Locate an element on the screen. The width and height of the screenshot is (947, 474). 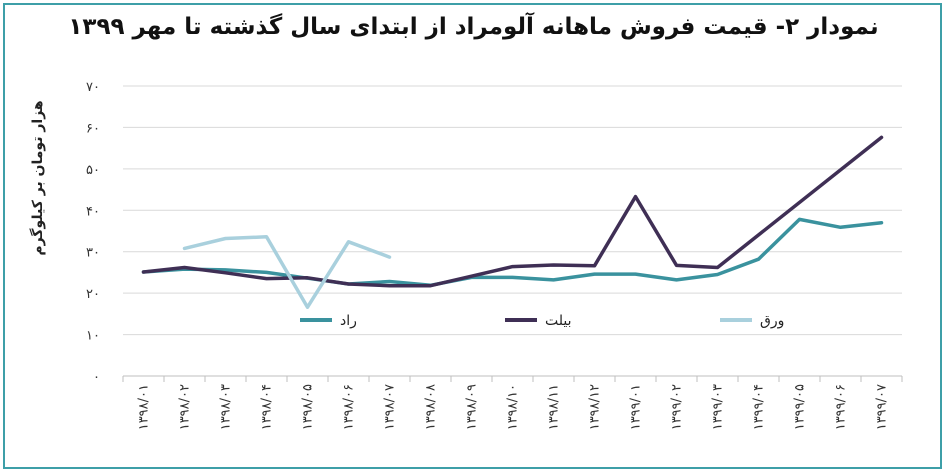
x-tick-label: ۱۳۹۸/۱۲ is located at coordinates (595, 407).